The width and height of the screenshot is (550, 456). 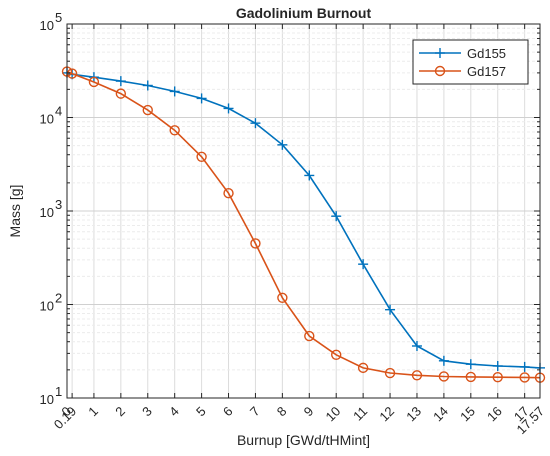 What do you see at coordinates (467, 414) in the screenshot?
I see `x-tick-label: 15` at bounding box center [467, 414].